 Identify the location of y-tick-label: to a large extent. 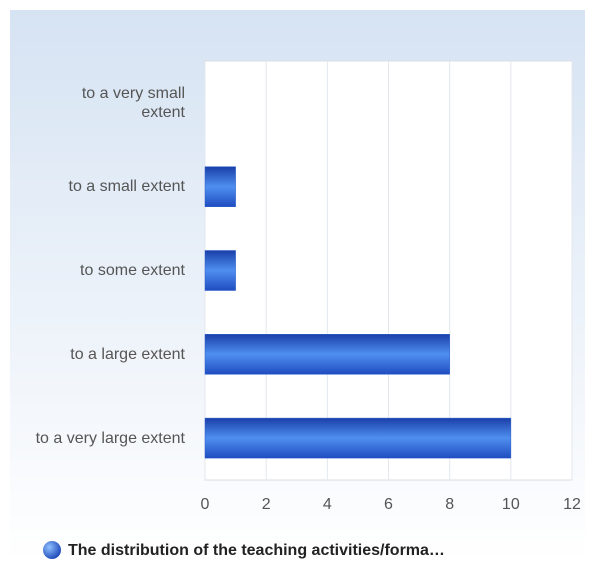
(127, 354).